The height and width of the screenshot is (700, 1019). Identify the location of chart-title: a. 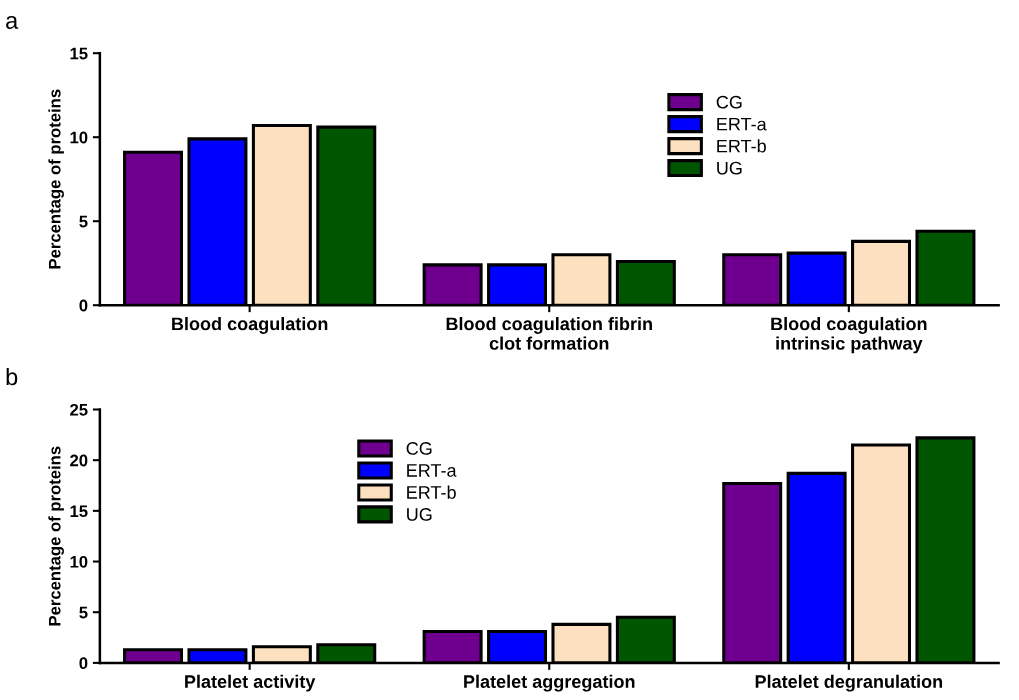
(12, 22).